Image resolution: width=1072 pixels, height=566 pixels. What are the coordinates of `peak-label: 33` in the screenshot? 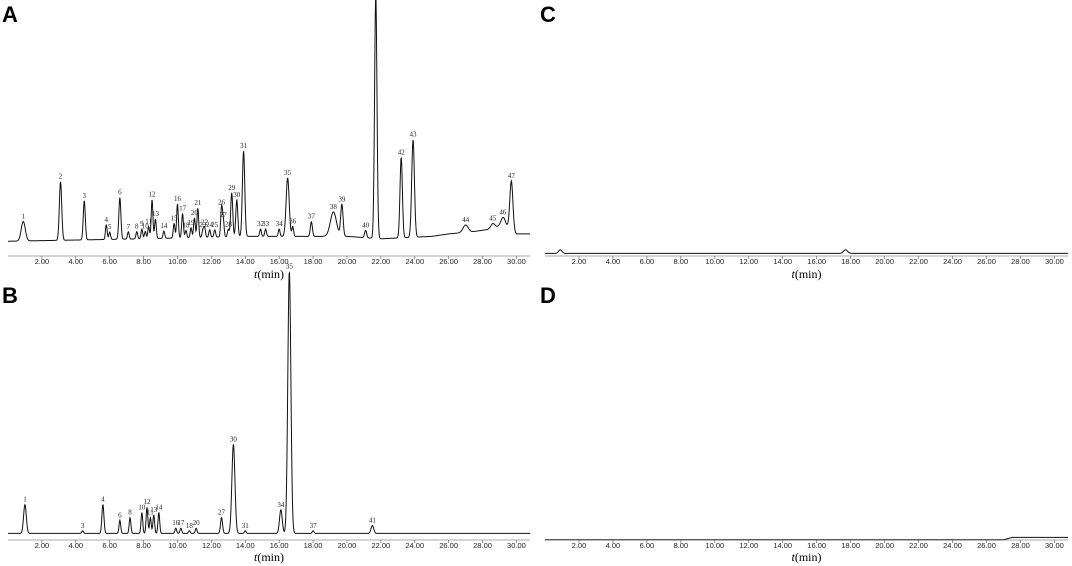 It's located at (266, 224).